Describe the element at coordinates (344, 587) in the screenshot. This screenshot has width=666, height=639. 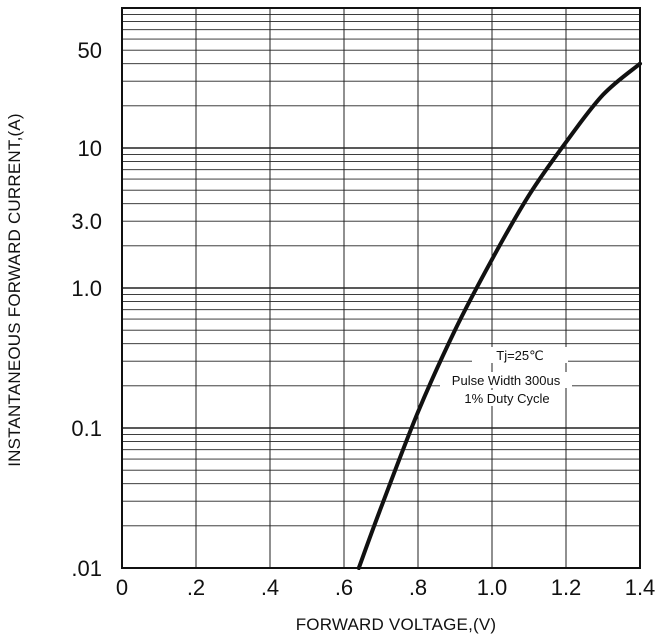
I see `x-tick-label: .6` at that location.